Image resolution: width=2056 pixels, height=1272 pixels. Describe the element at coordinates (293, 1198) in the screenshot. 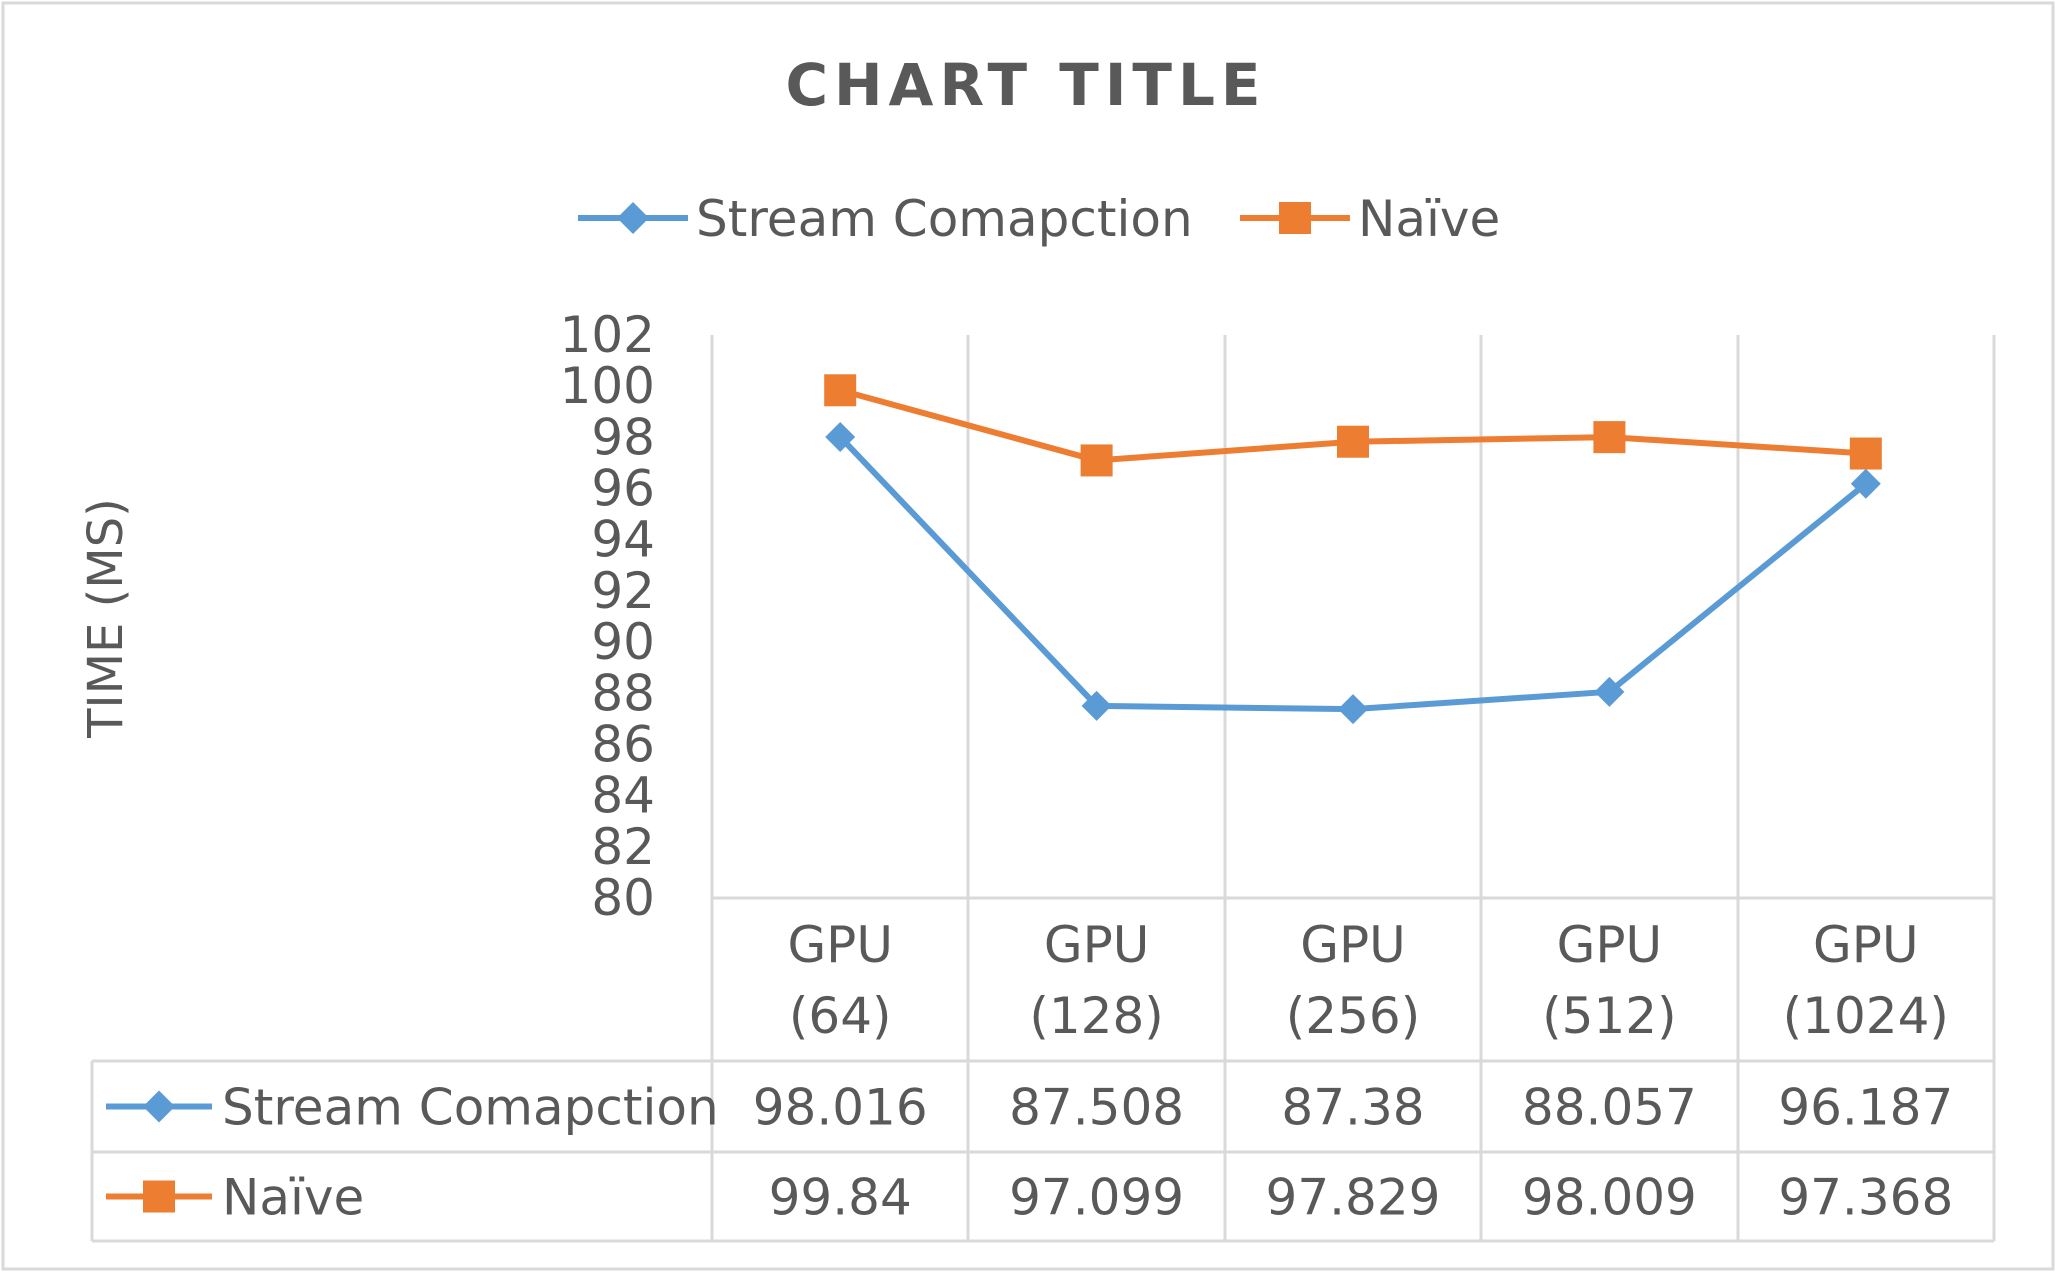

I see `table-series-label: Naïve` at that location.